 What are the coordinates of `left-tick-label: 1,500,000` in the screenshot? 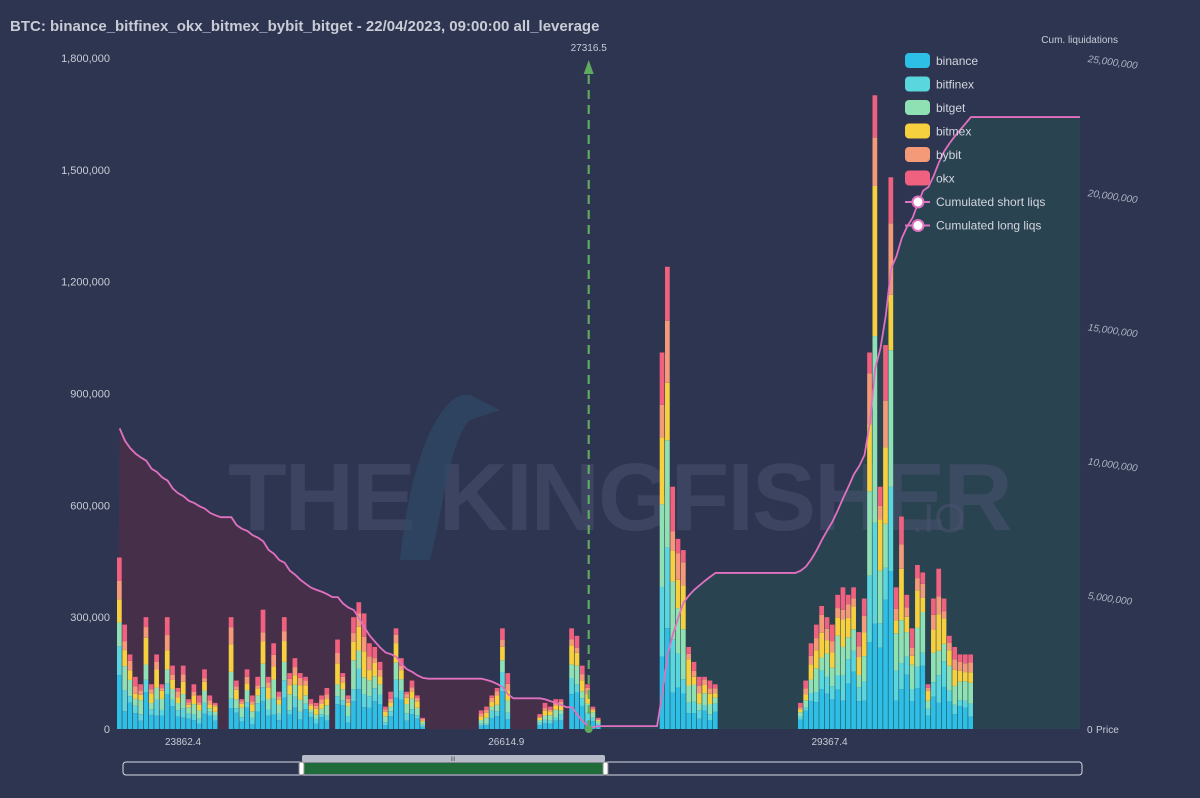 It's located at (85, 171).